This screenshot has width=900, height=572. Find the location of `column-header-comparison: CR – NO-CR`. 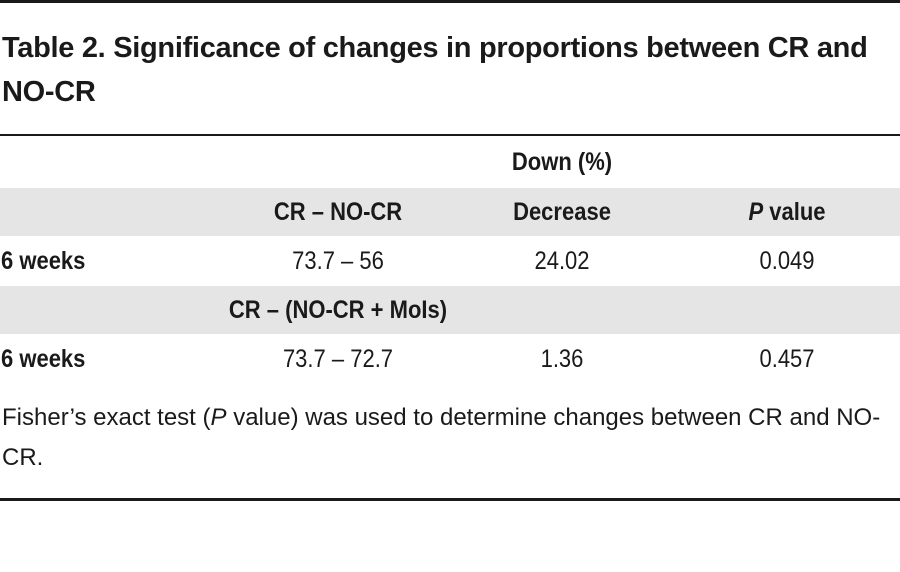

column-header-comparison: CR – NO-CR is located at coordinates (338, 212).